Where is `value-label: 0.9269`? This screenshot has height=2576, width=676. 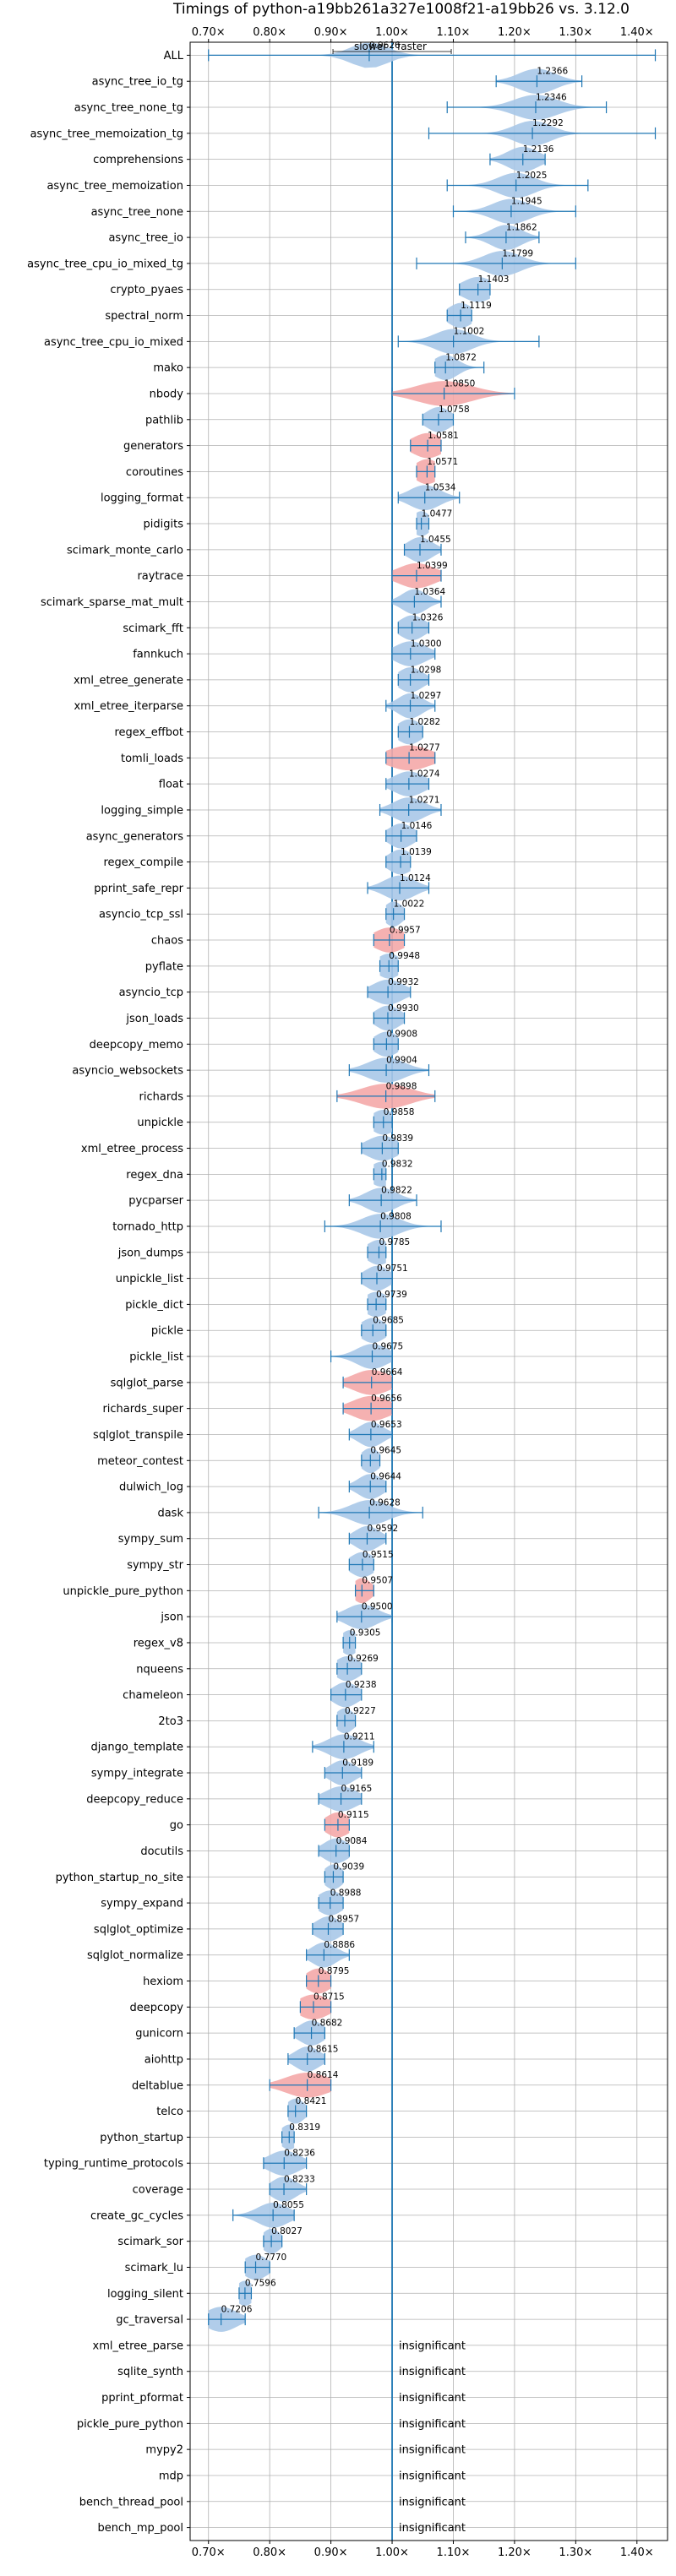
value-label: 0.9269 is located at coordinates (363, 1659).